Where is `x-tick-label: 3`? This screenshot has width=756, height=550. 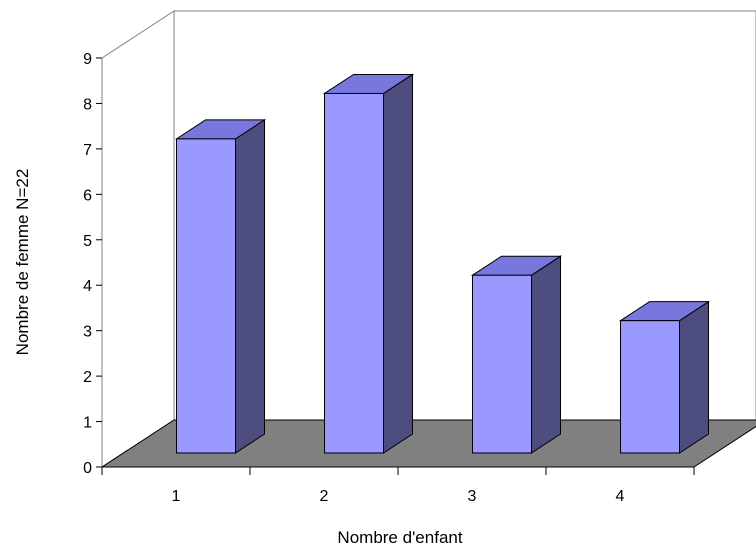
x-tick-label: 3 is located at coordinates (472, 496).